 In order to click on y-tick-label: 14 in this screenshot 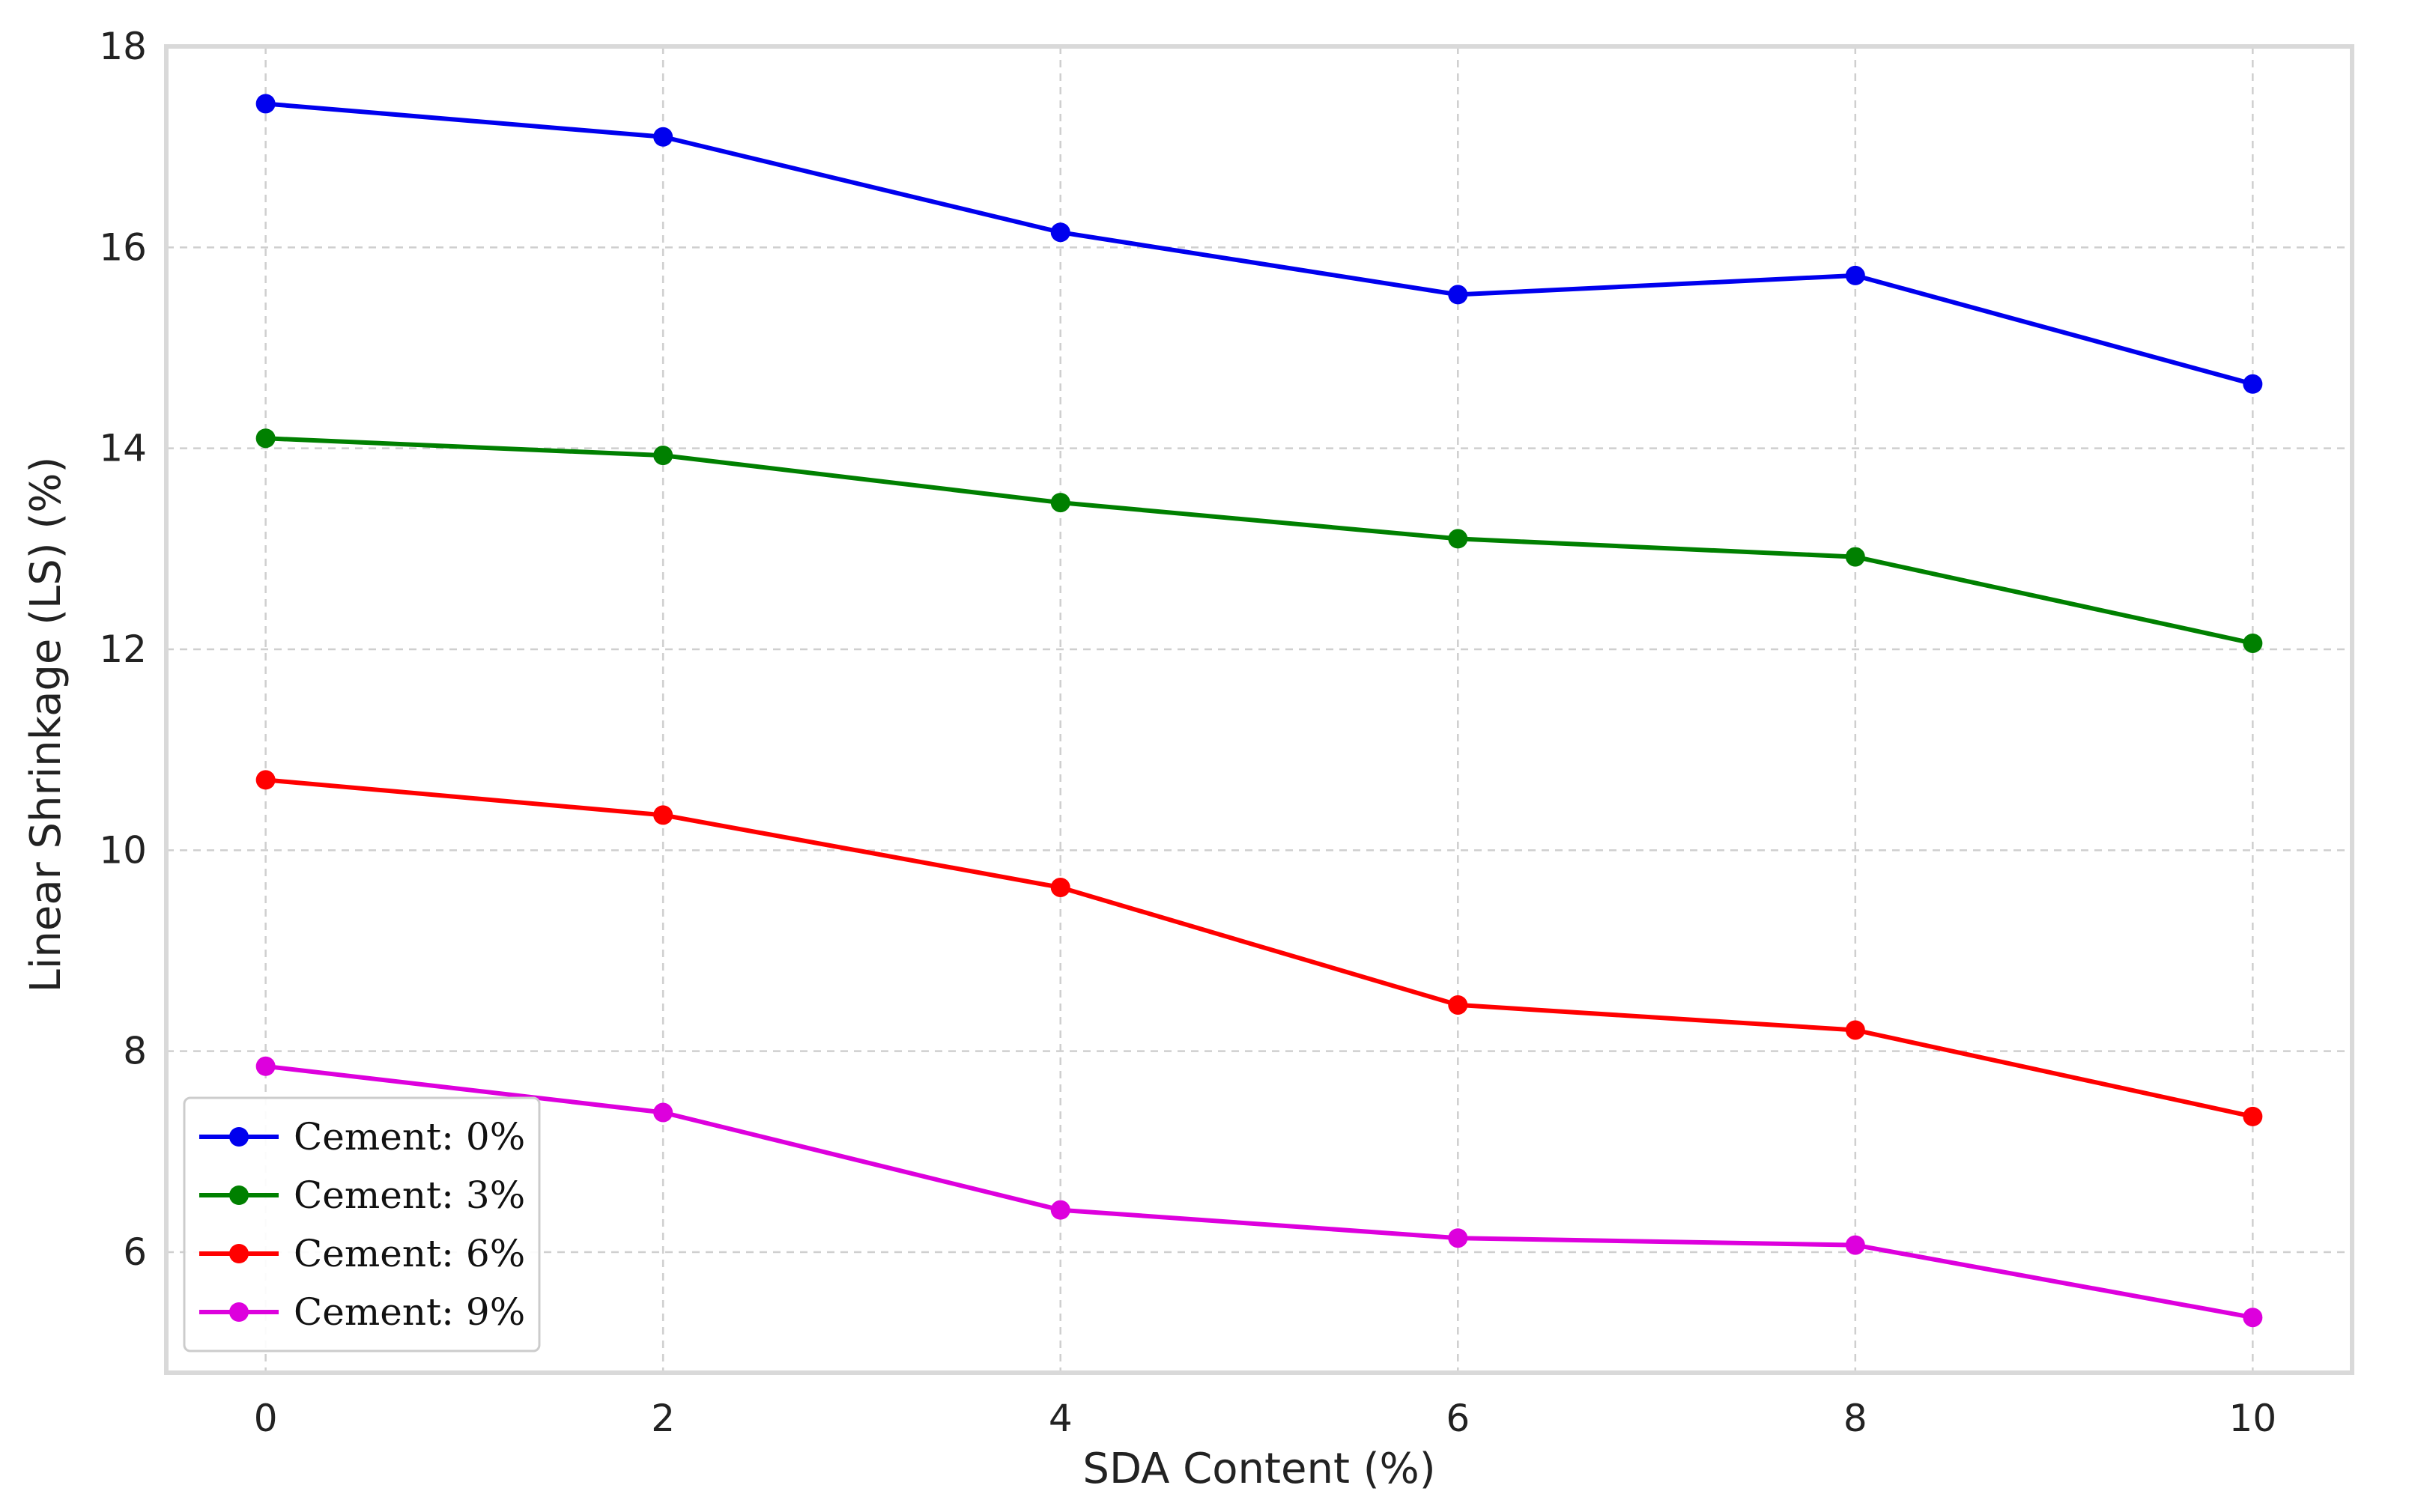, I will do `click(123, 448)`.